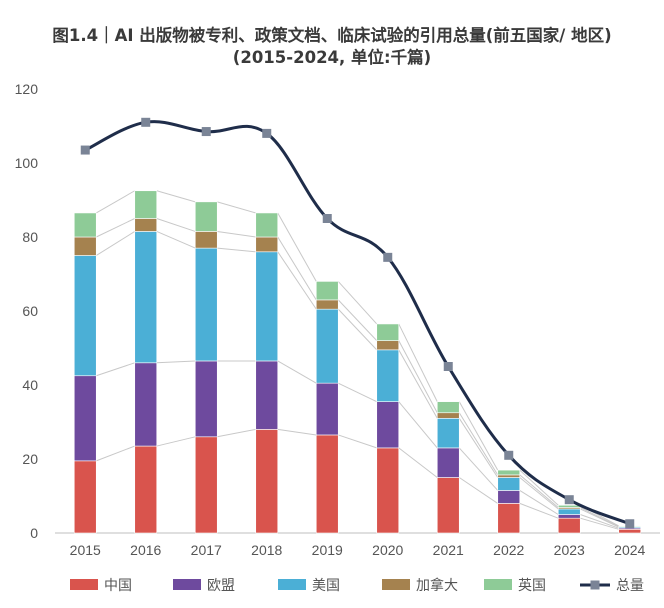  Describe the element at coordinates (569, 550) in the screenshot. I see `x-tick-label: 2023` at that location.